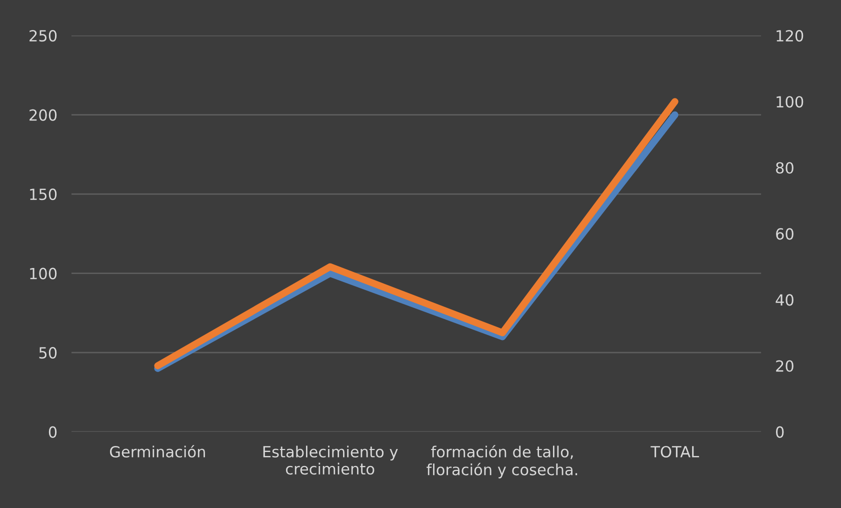 This screenshot has width=841, height=508. Describe the element at coordinates (785, 366) in the screenshot. I see `y2-tick-label: 20` at that location.